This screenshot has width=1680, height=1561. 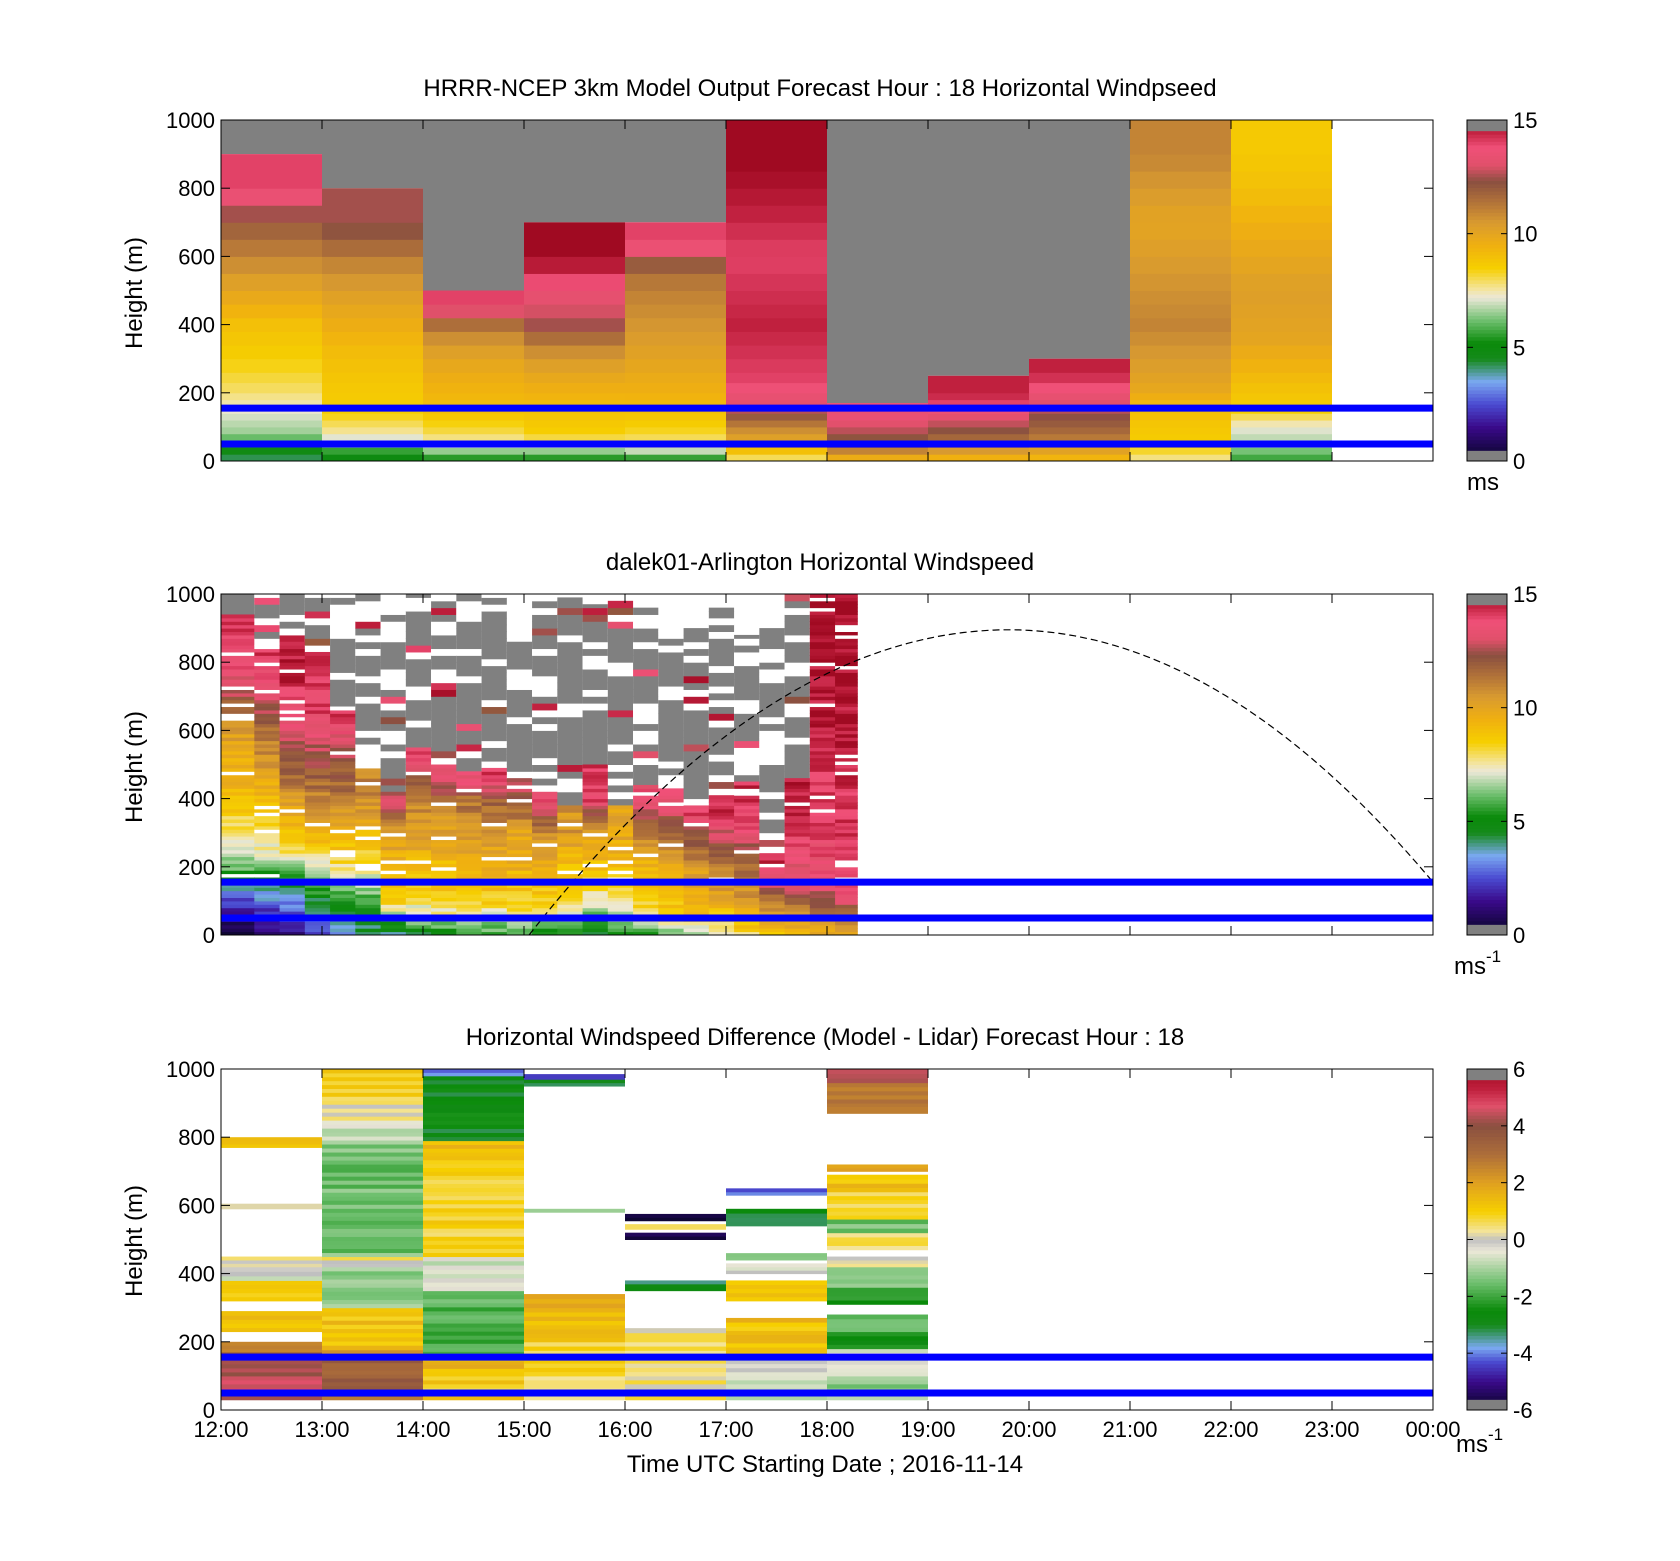 What do you see at coordinates (196, 867) in the screenshot?
I see `y-tick-label: 200` at bounding box center [196, 867].